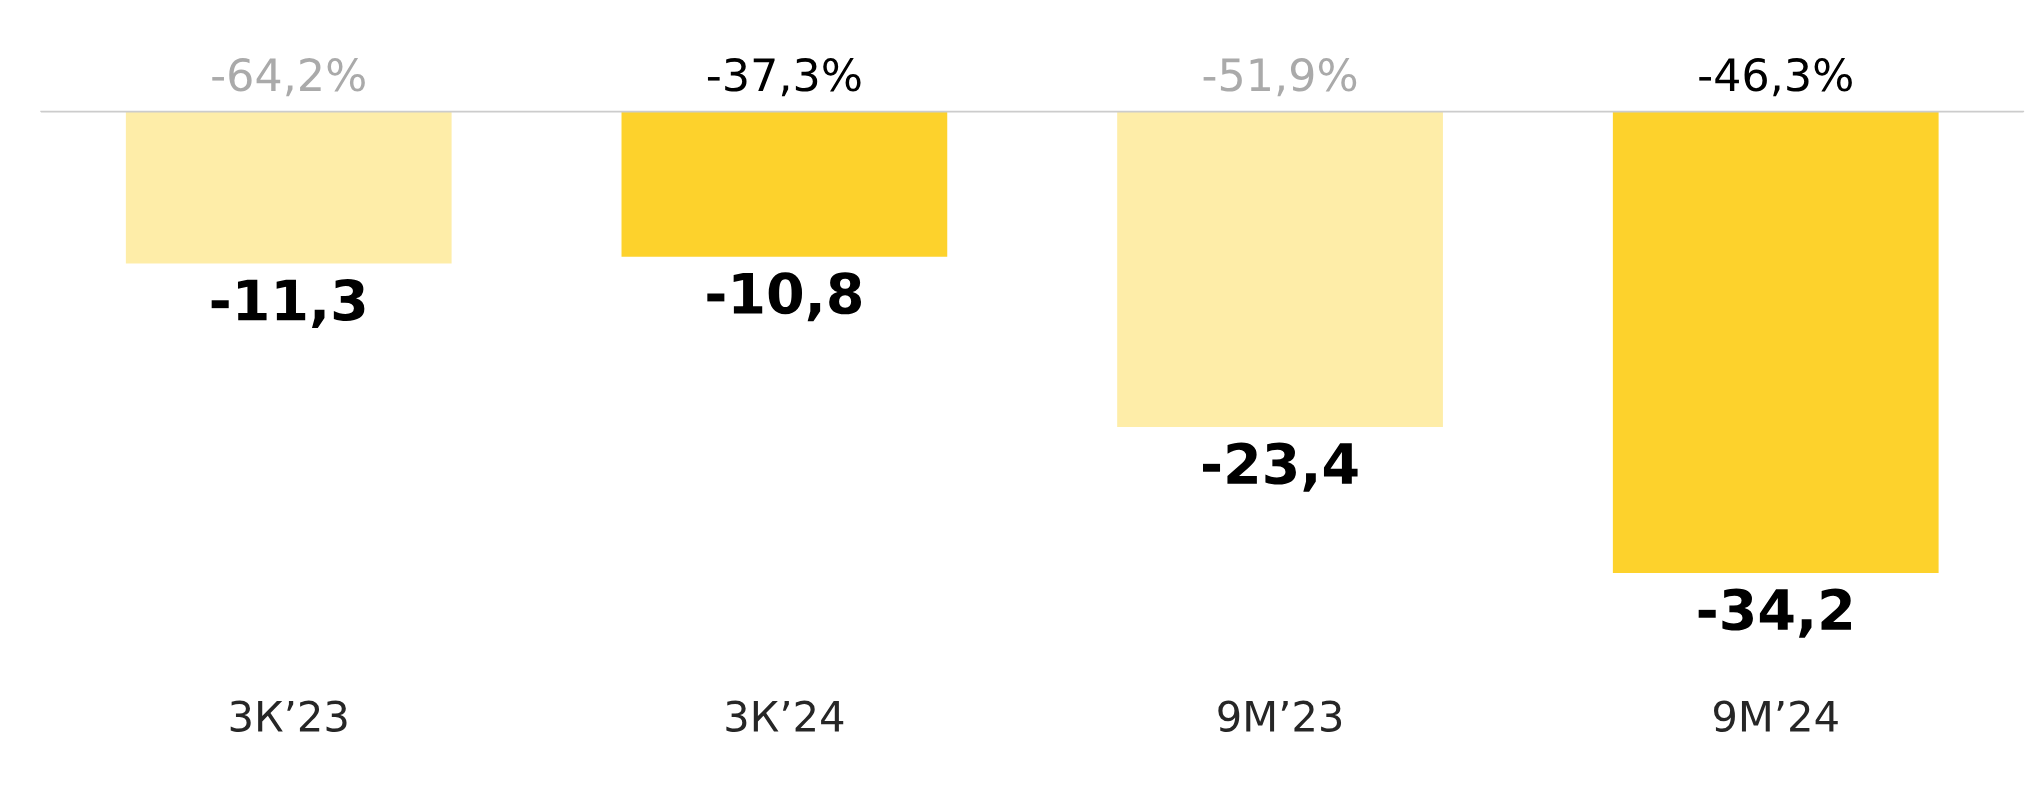 This screenshot has height=801, width=2044. I want to click on x-tick-label: 9М’24, so click(1775, 716).